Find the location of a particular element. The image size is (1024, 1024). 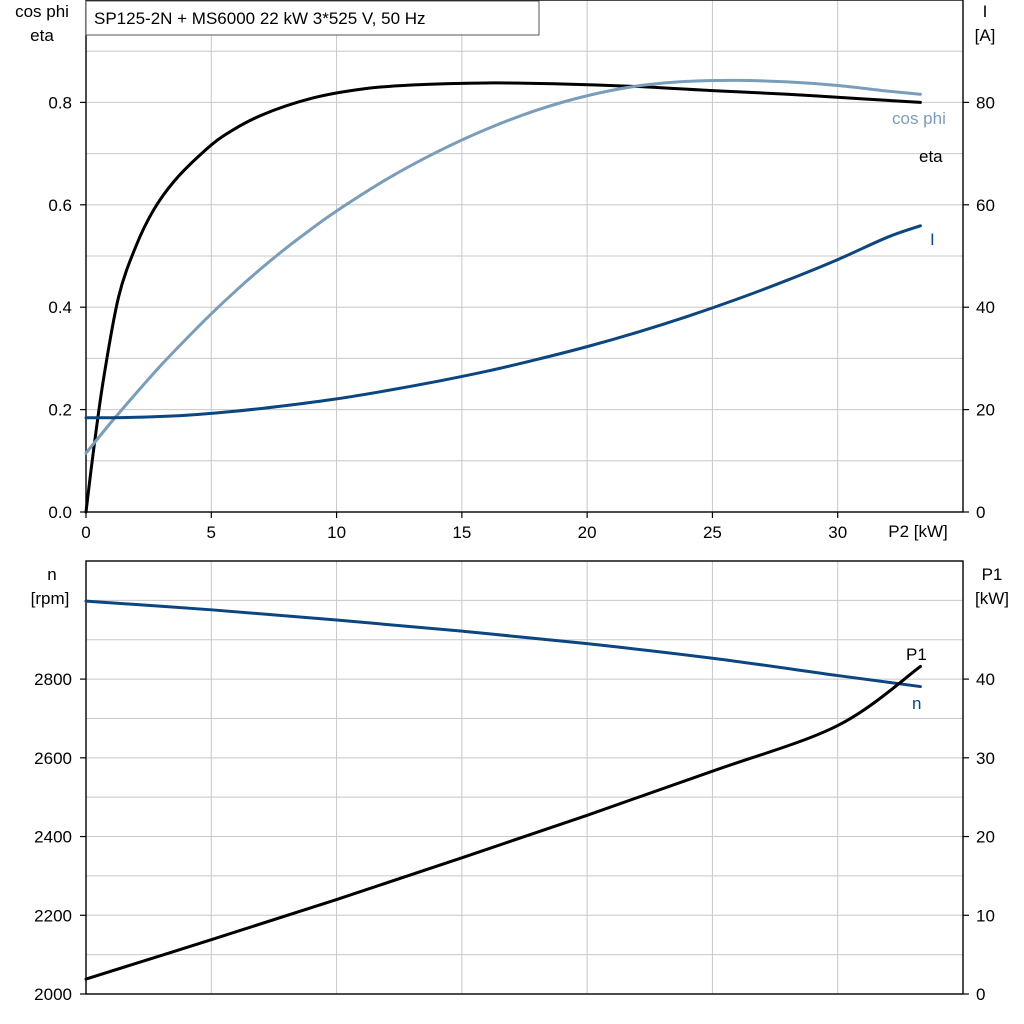

right-axis-label-line2: [A] is located at coordinates (985, 35).